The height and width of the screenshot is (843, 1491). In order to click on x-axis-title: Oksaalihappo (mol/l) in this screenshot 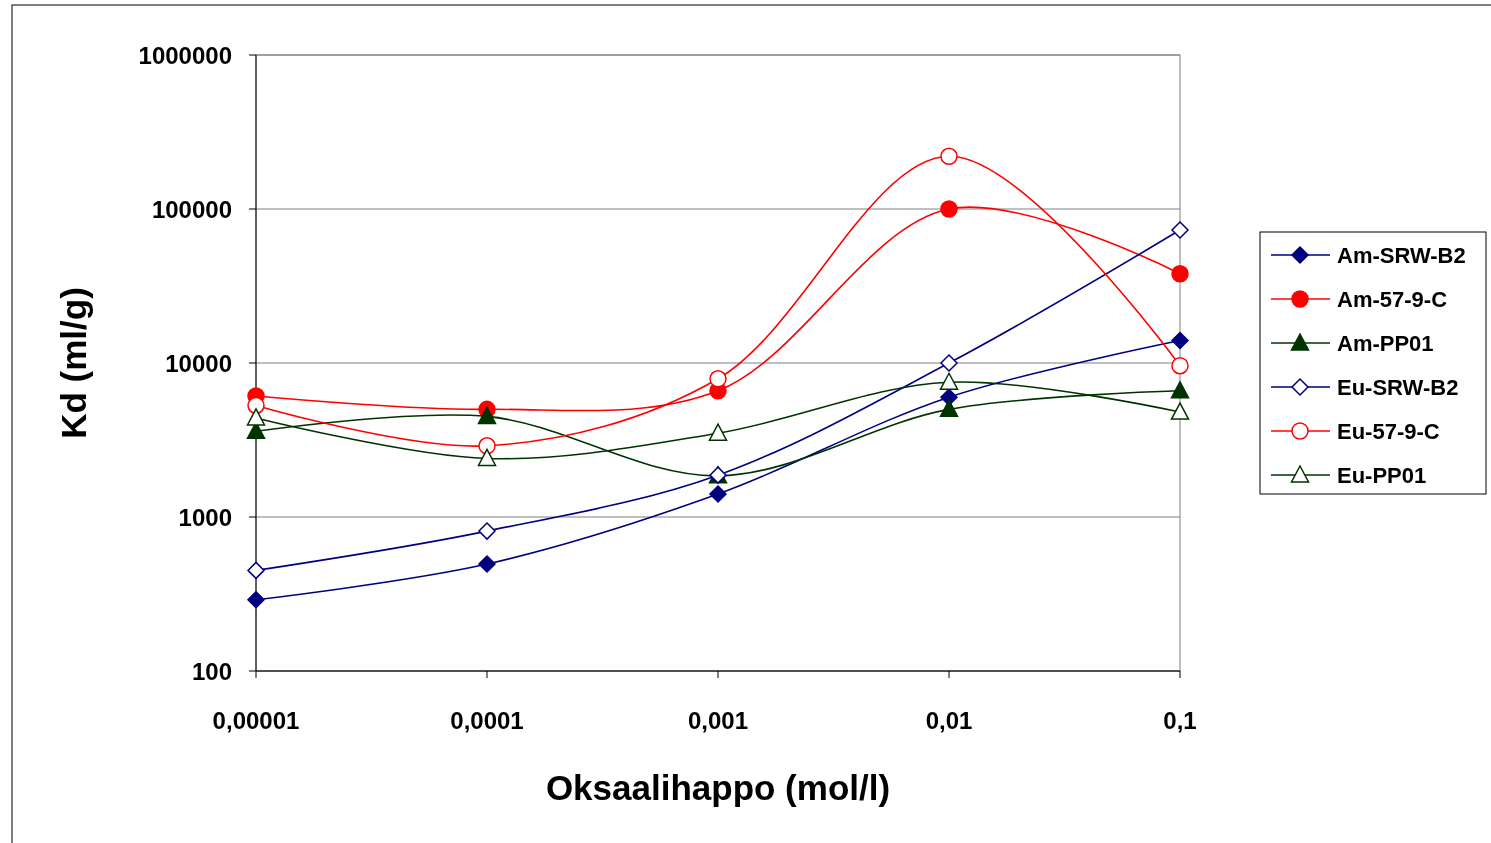, I will do `click(718, 787)`.